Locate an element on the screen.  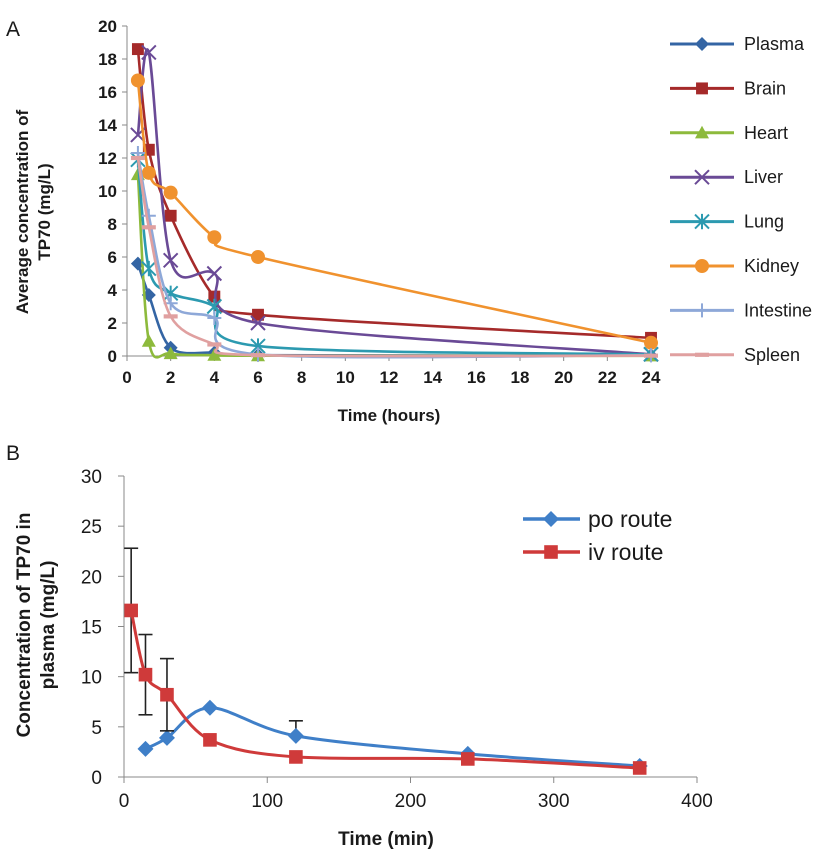
y-tick-label-a: 14 is located at coordinates (107, 125).